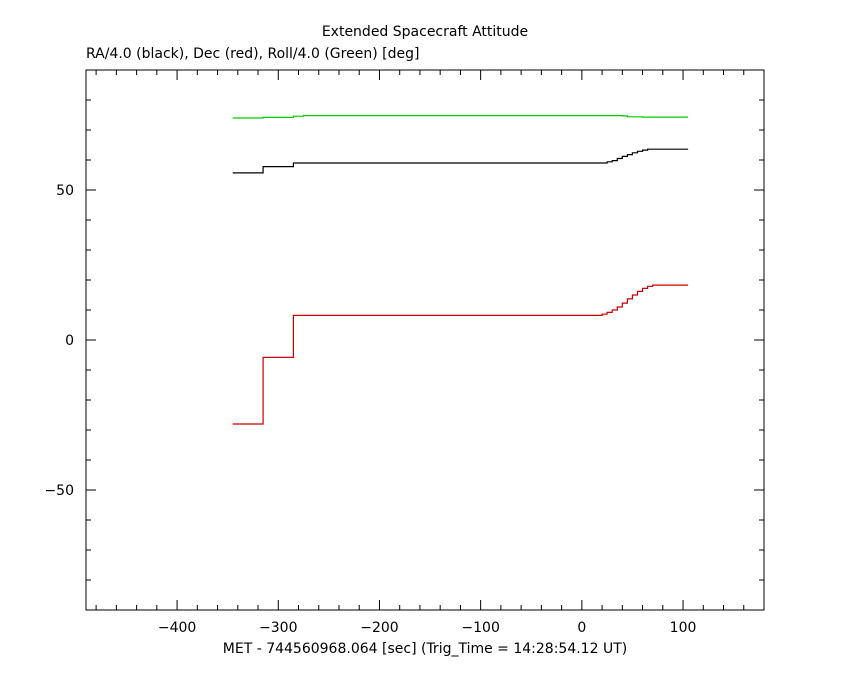  I want to click on x-tick-label: 100, so click(683, 628).